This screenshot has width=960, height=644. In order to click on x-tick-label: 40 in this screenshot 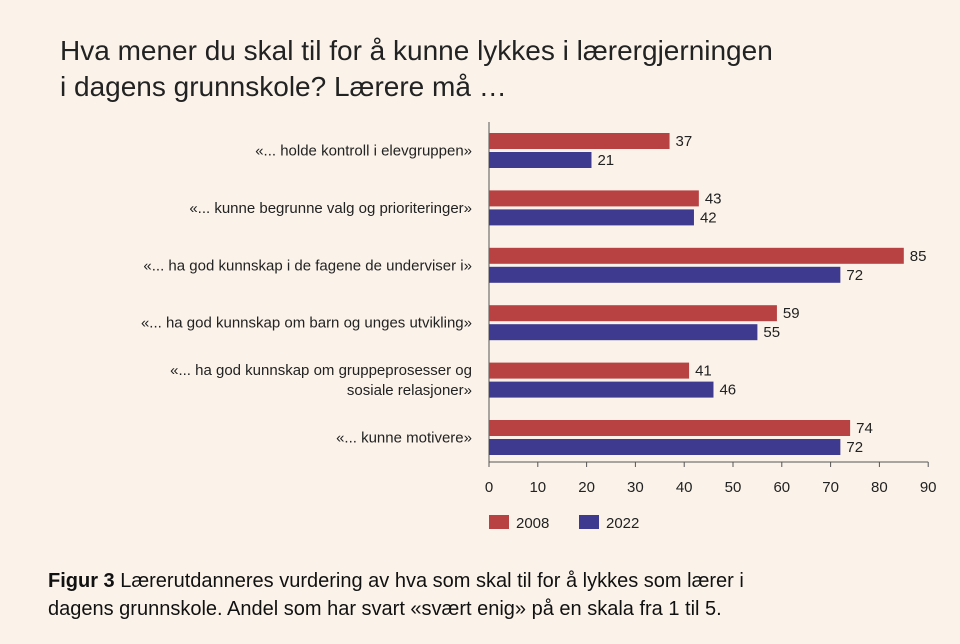, I will do `click(684, 487)`.